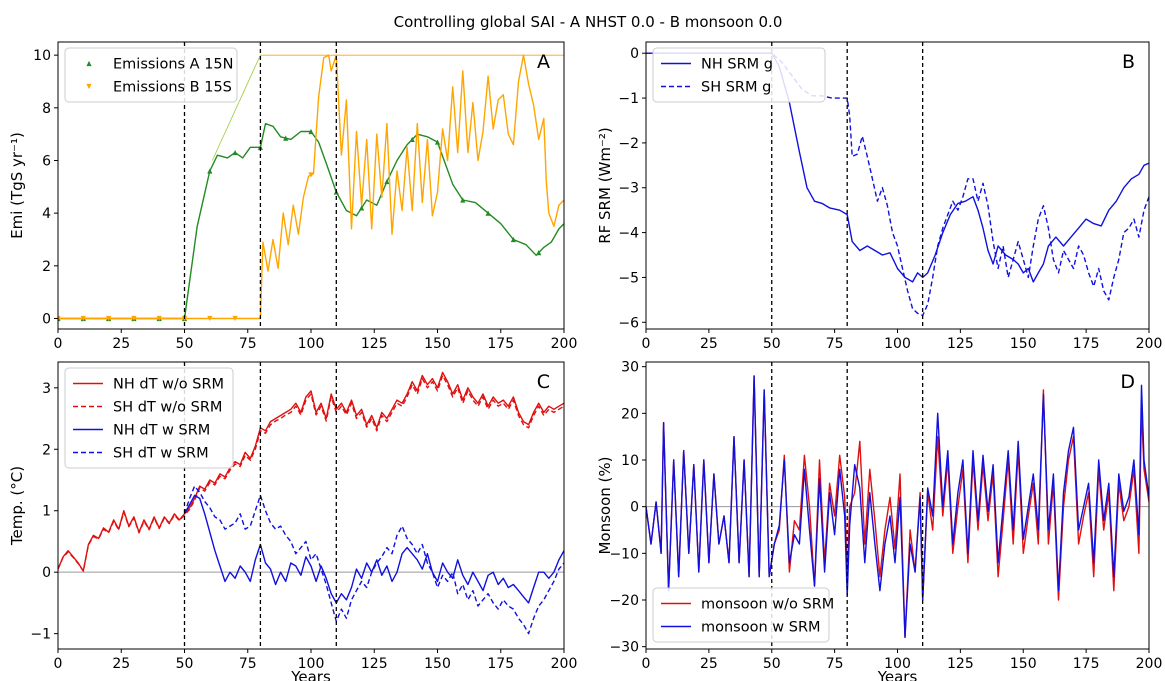  Describe the element at coordinates (624, 601) in the screenshot. I see `y-tick-label: −20` at that location.